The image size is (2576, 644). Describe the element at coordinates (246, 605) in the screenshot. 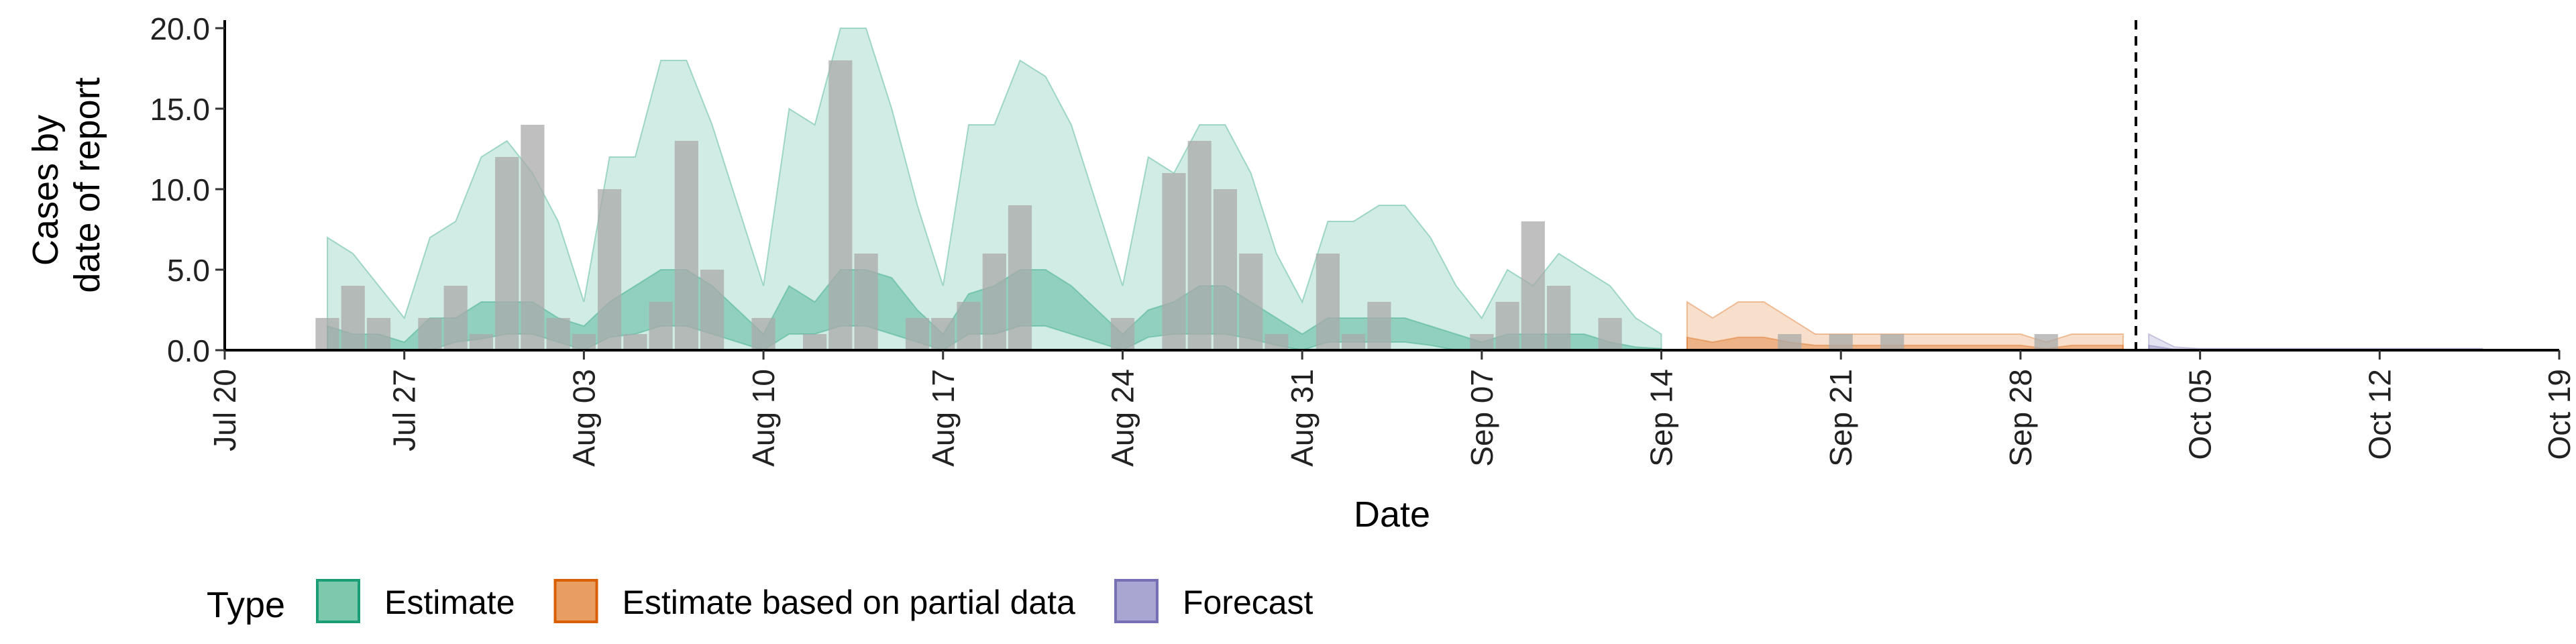

I see `legend-title: Type` at that location.